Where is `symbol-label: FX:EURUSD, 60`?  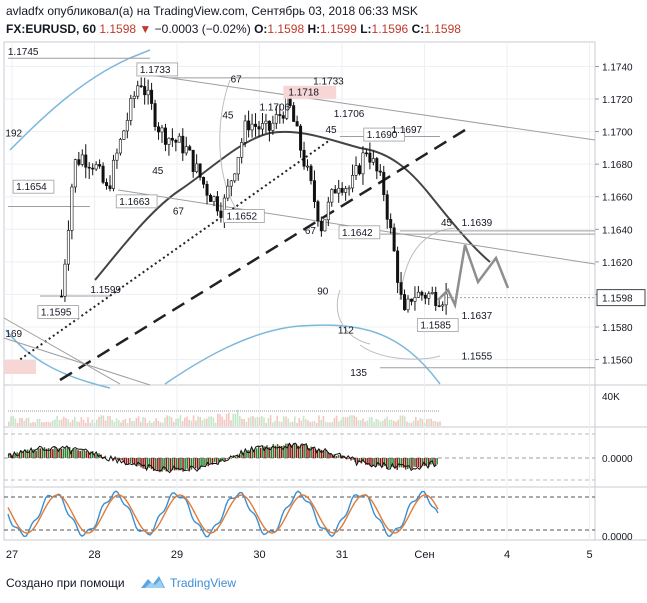 symbol-label: FX:EURUSD, 60 is located at coordinates (51, 29).